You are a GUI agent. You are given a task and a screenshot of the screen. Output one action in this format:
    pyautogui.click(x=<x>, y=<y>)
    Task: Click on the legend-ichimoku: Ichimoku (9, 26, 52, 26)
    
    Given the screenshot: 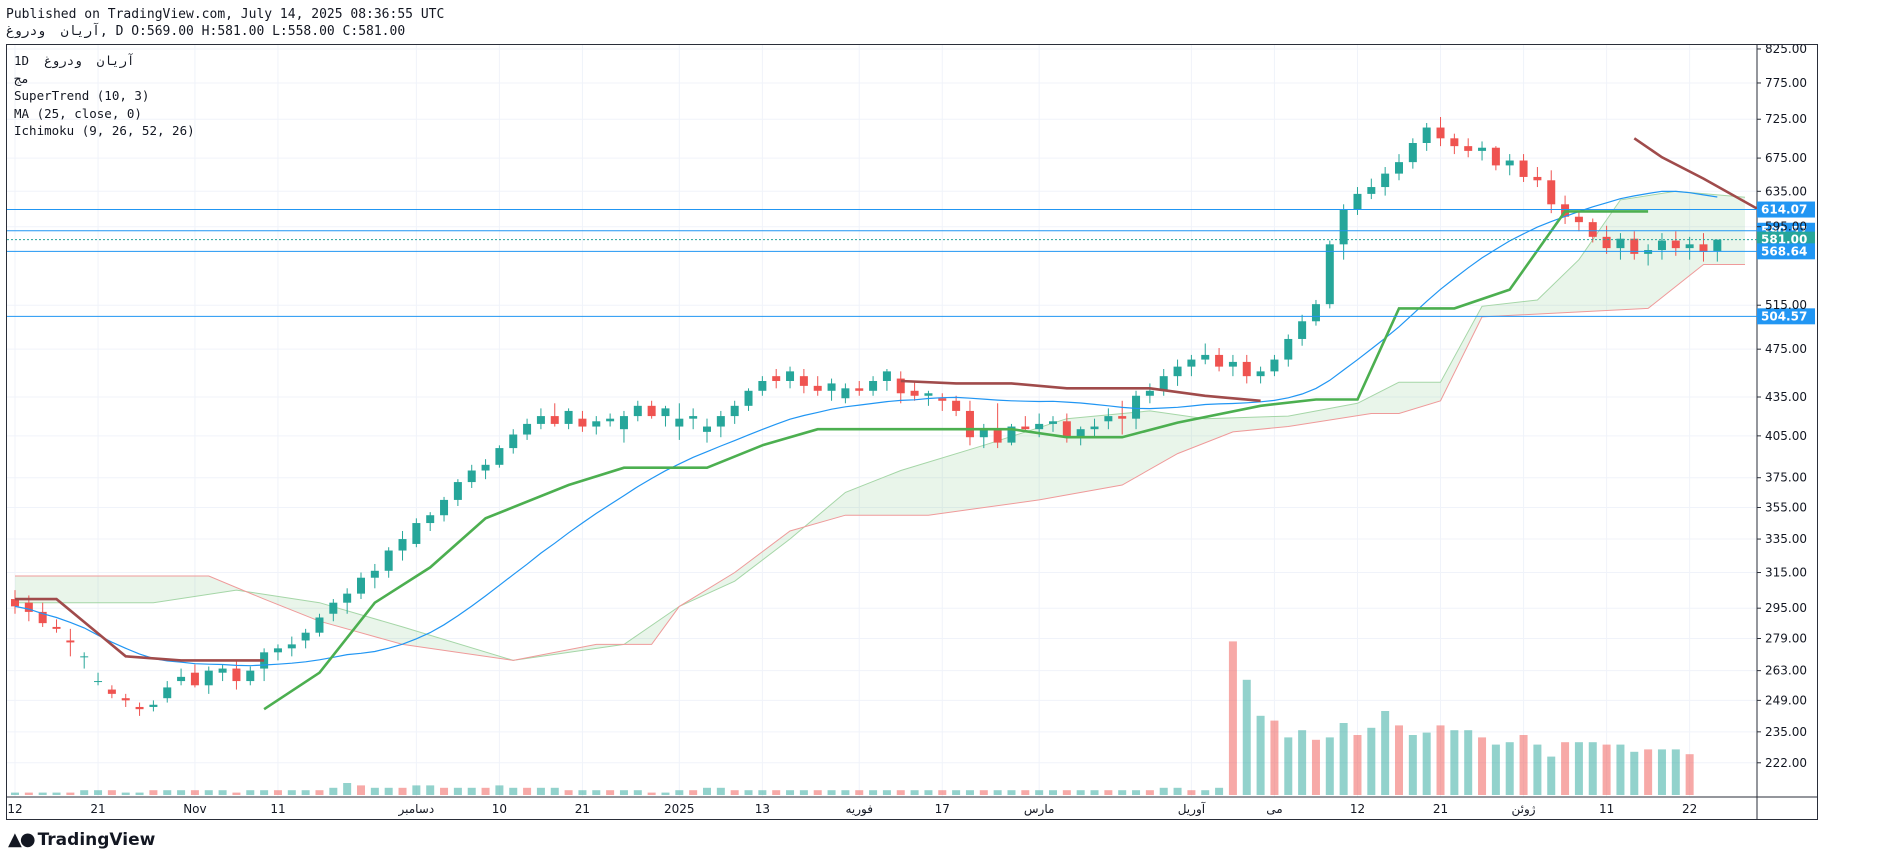 What is the action you would take?
    pyautogui.click(x=104, y=130)
    